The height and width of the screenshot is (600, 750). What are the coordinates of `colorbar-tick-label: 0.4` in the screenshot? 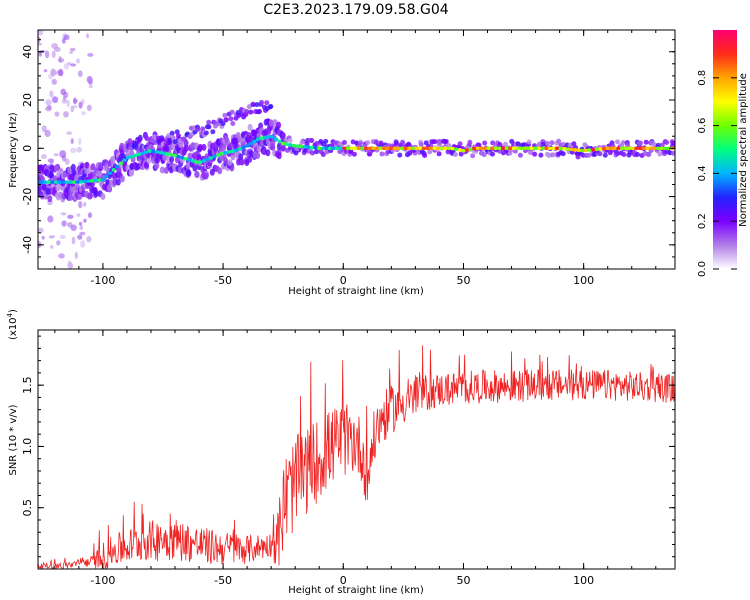 It's located at (702, 173).